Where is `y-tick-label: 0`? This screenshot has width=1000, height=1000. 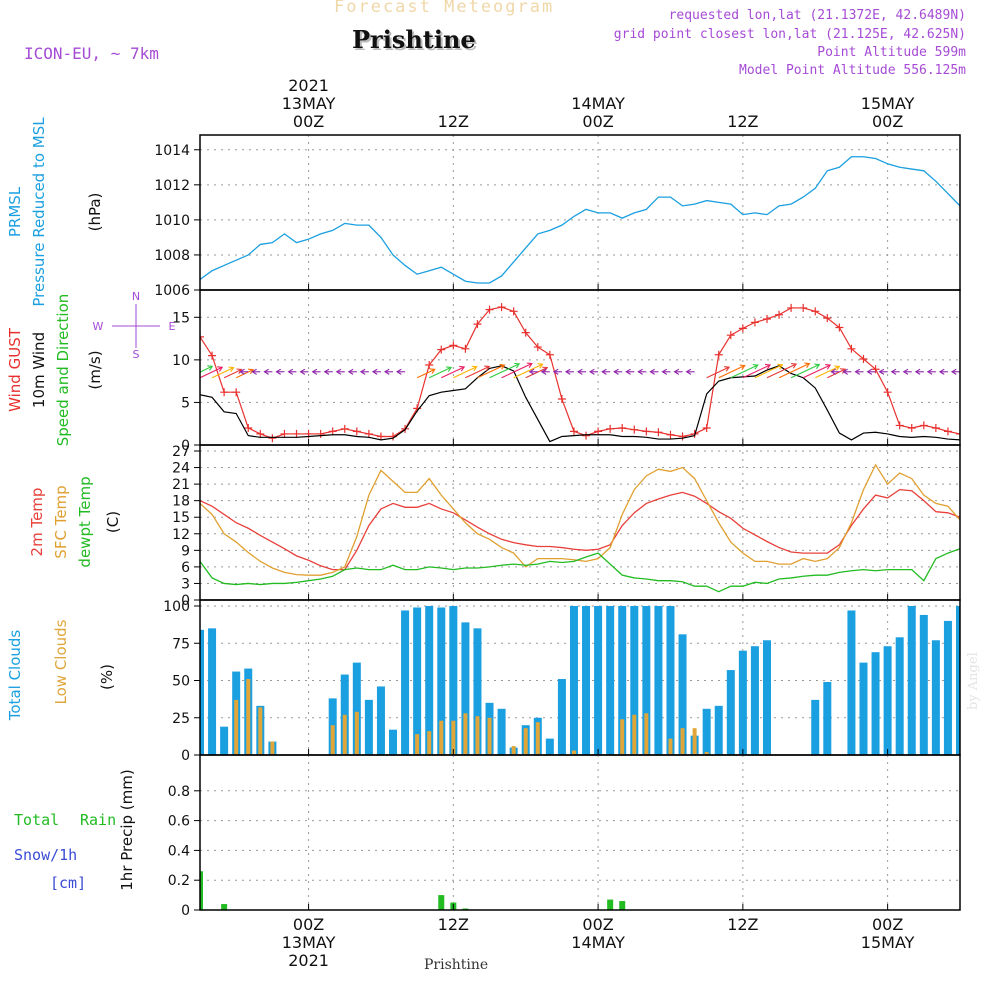
y-tick-label: 0 is located at coordinates (185, 756).